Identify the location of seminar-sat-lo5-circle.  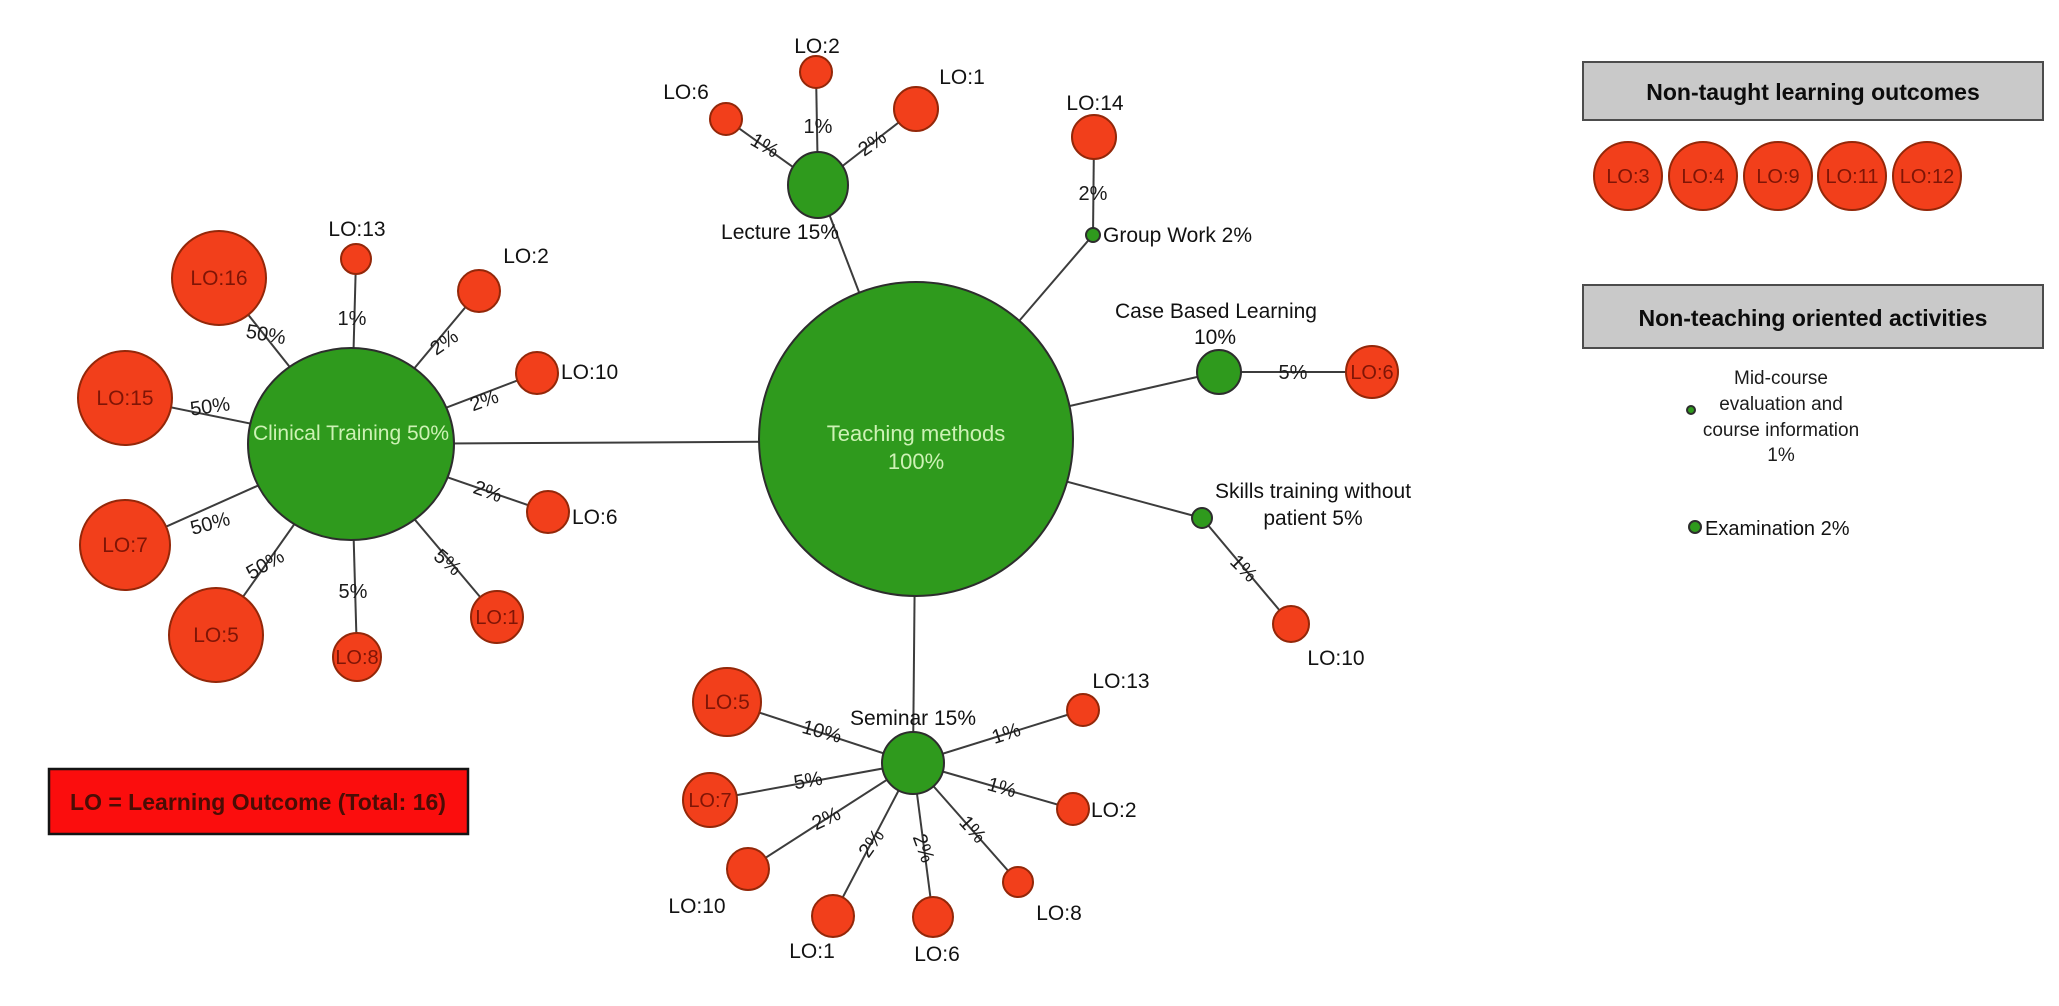
(727, 702).